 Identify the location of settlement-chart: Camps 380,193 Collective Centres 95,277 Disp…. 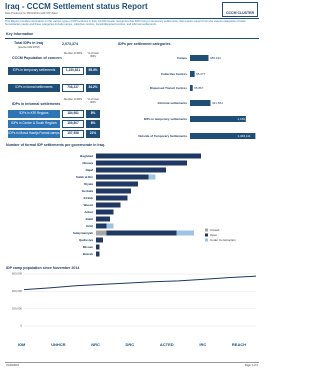
(197, 97).